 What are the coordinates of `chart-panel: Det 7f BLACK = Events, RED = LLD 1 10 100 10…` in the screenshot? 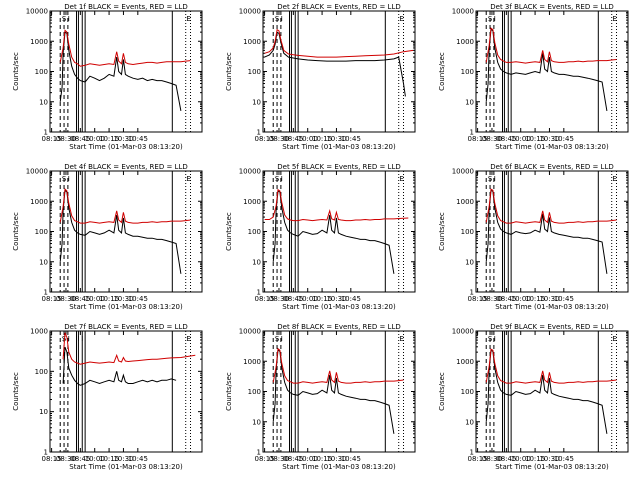 It's located at (107, 397).